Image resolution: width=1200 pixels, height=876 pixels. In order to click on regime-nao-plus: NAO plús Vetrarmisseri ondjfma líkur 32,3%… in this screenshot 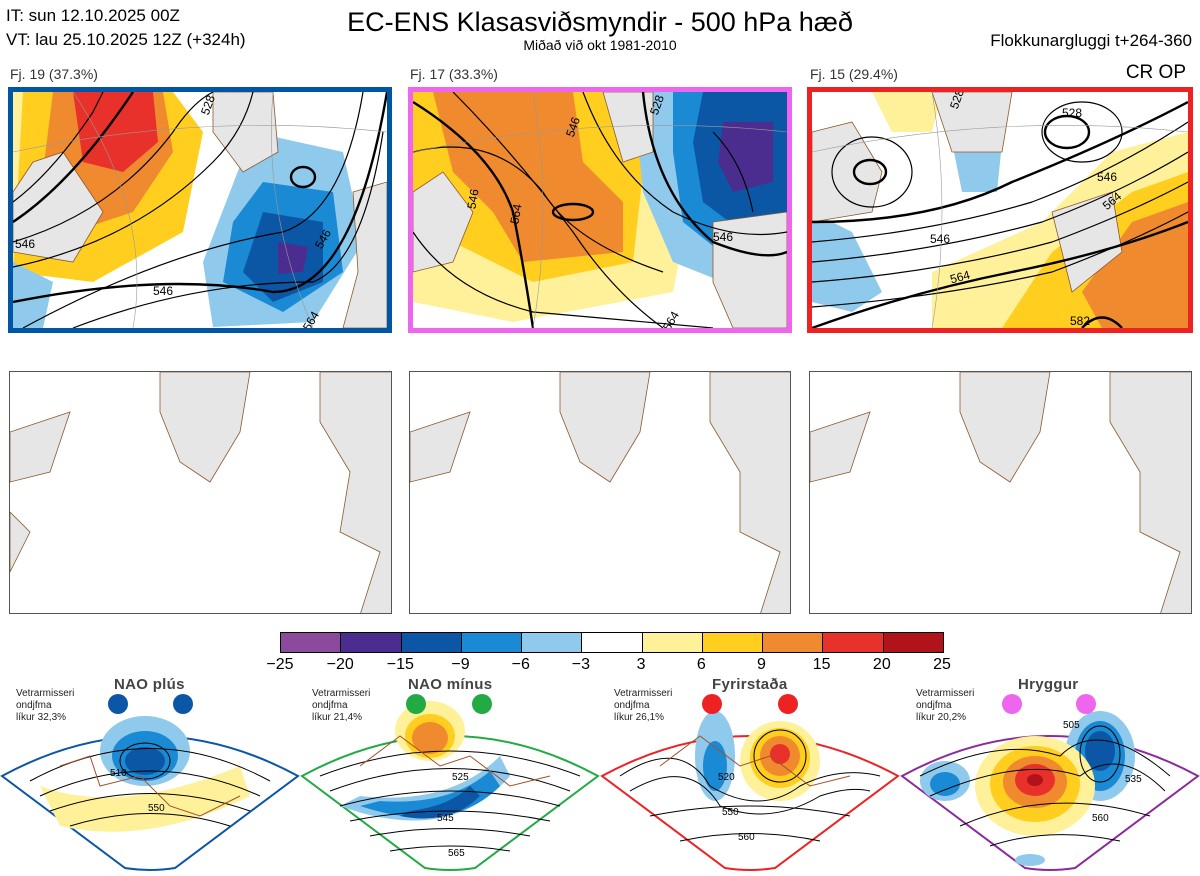, I will do `click(150, 773)`.